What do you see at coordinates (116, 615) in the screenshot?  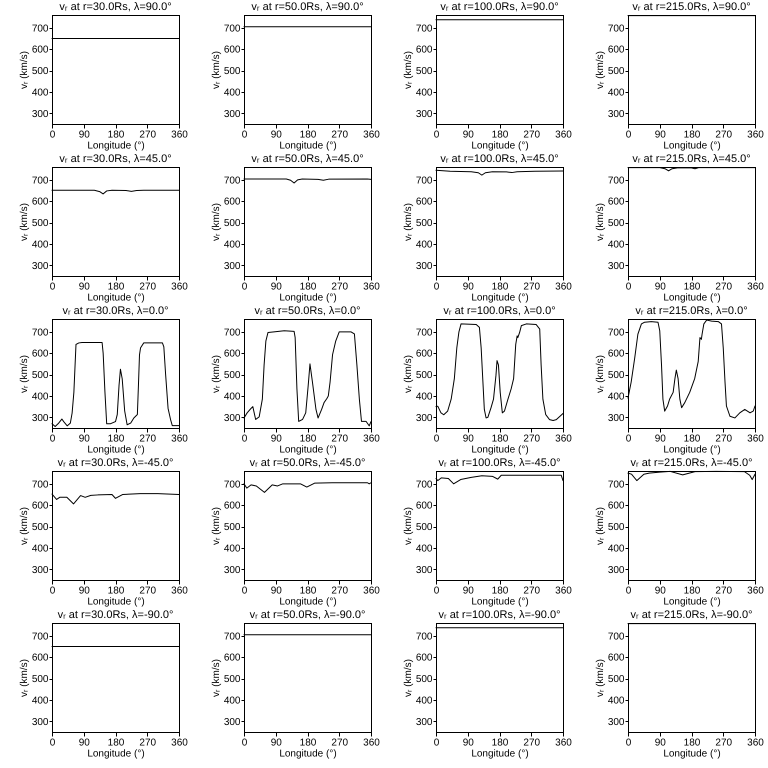 I see `chart-title: vᵣ at r=30.0Rs, λ=-90.0°` at bounding box center [116, 615].